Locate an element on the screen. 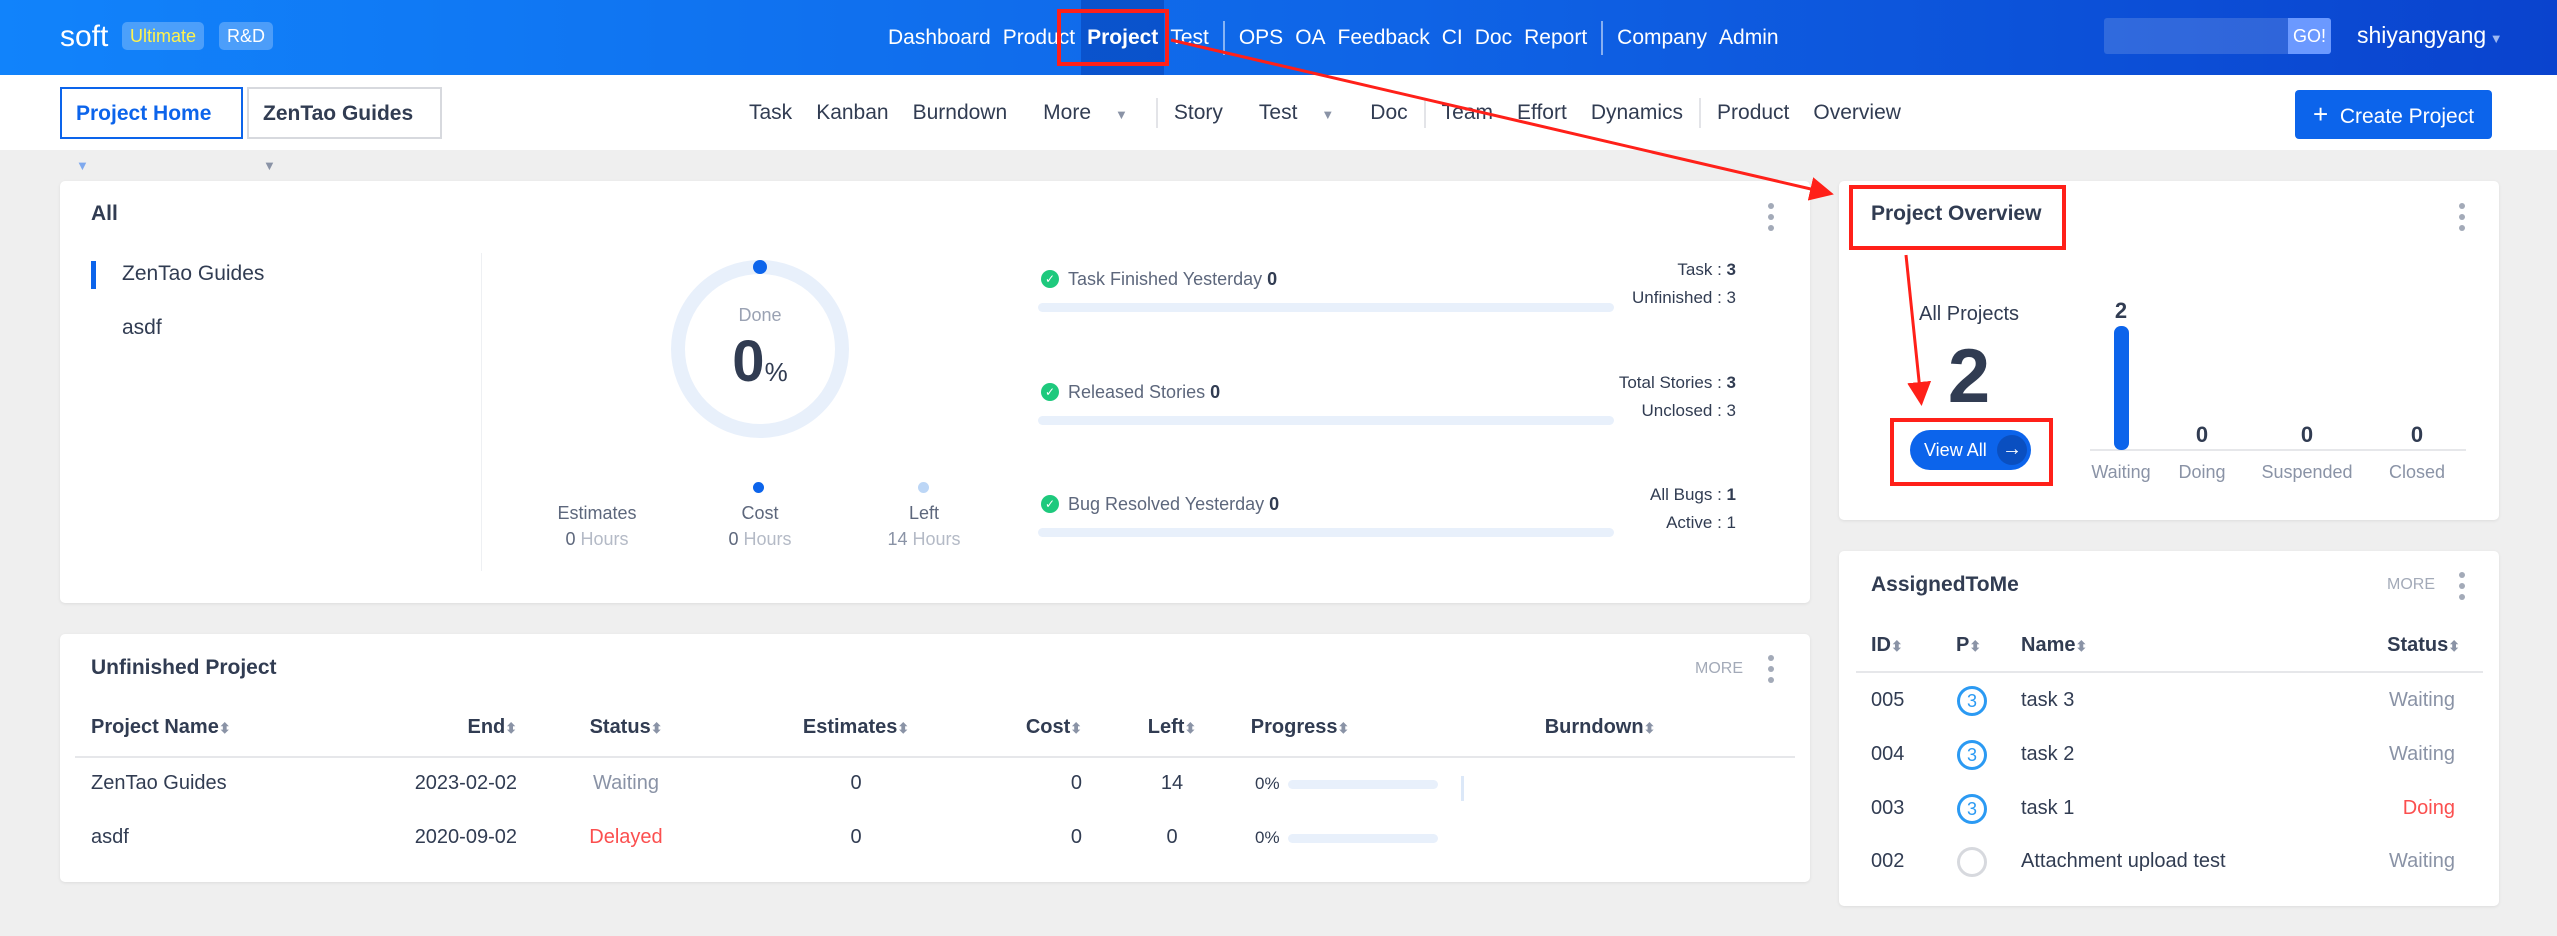 This screenshot has height=936, width=2557. column-header: Burndown⬍ is located at coordinates (1600, 727).